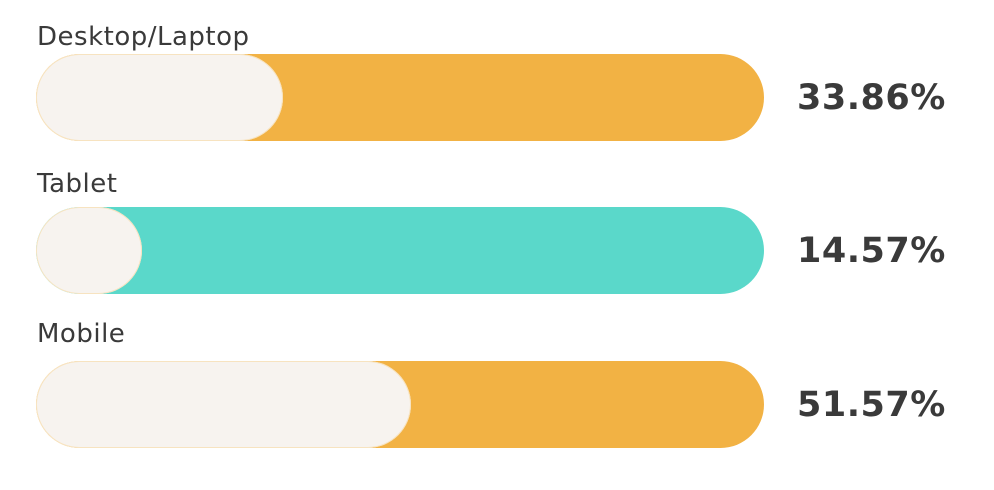 The image size is (994, 490). What do you see at coordinates (81, 334) in the screenshot?
I see `category-label: Mobile` at bounding box center [81, 334].